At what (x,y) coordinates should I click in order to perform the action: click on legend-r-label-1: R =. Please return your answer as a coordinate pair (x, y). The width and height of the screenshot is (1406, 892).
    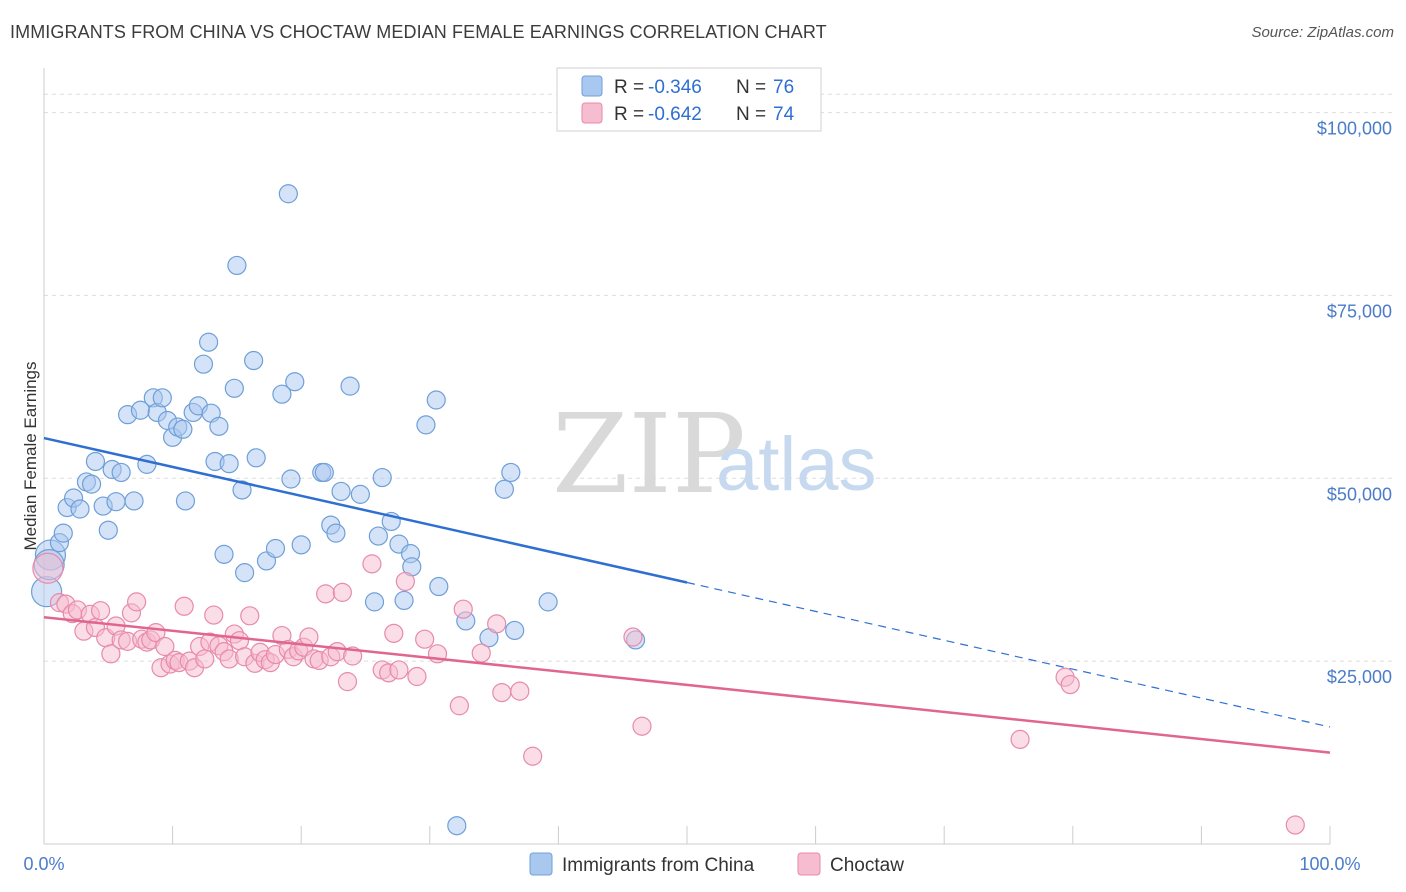
    Looking at the image, I should click on (629, 87).